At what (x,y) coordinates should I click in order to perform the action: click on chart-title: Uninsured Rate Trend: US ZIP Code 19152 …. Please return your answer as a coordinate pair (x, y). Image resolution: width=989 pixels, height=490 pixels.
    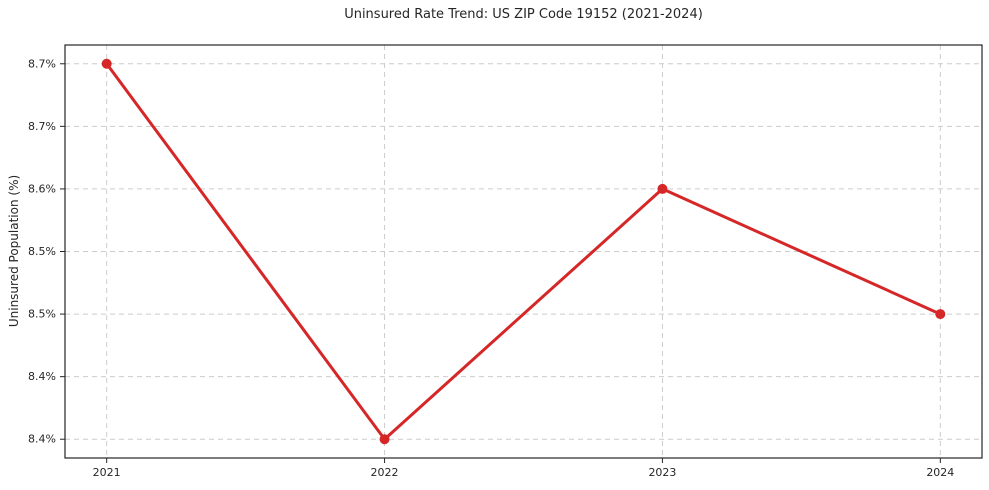
    Looking at the image, I should click on (523, 14).